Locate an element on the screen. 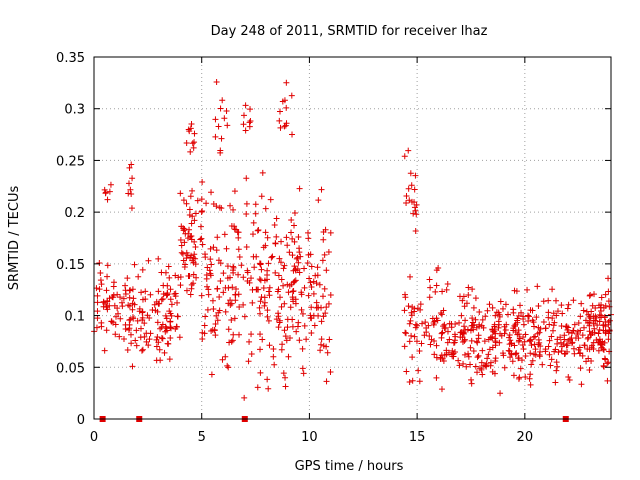 This screenshot has height=480, width=640. x-tick-label: 10 is located at coordinates (309, 437).